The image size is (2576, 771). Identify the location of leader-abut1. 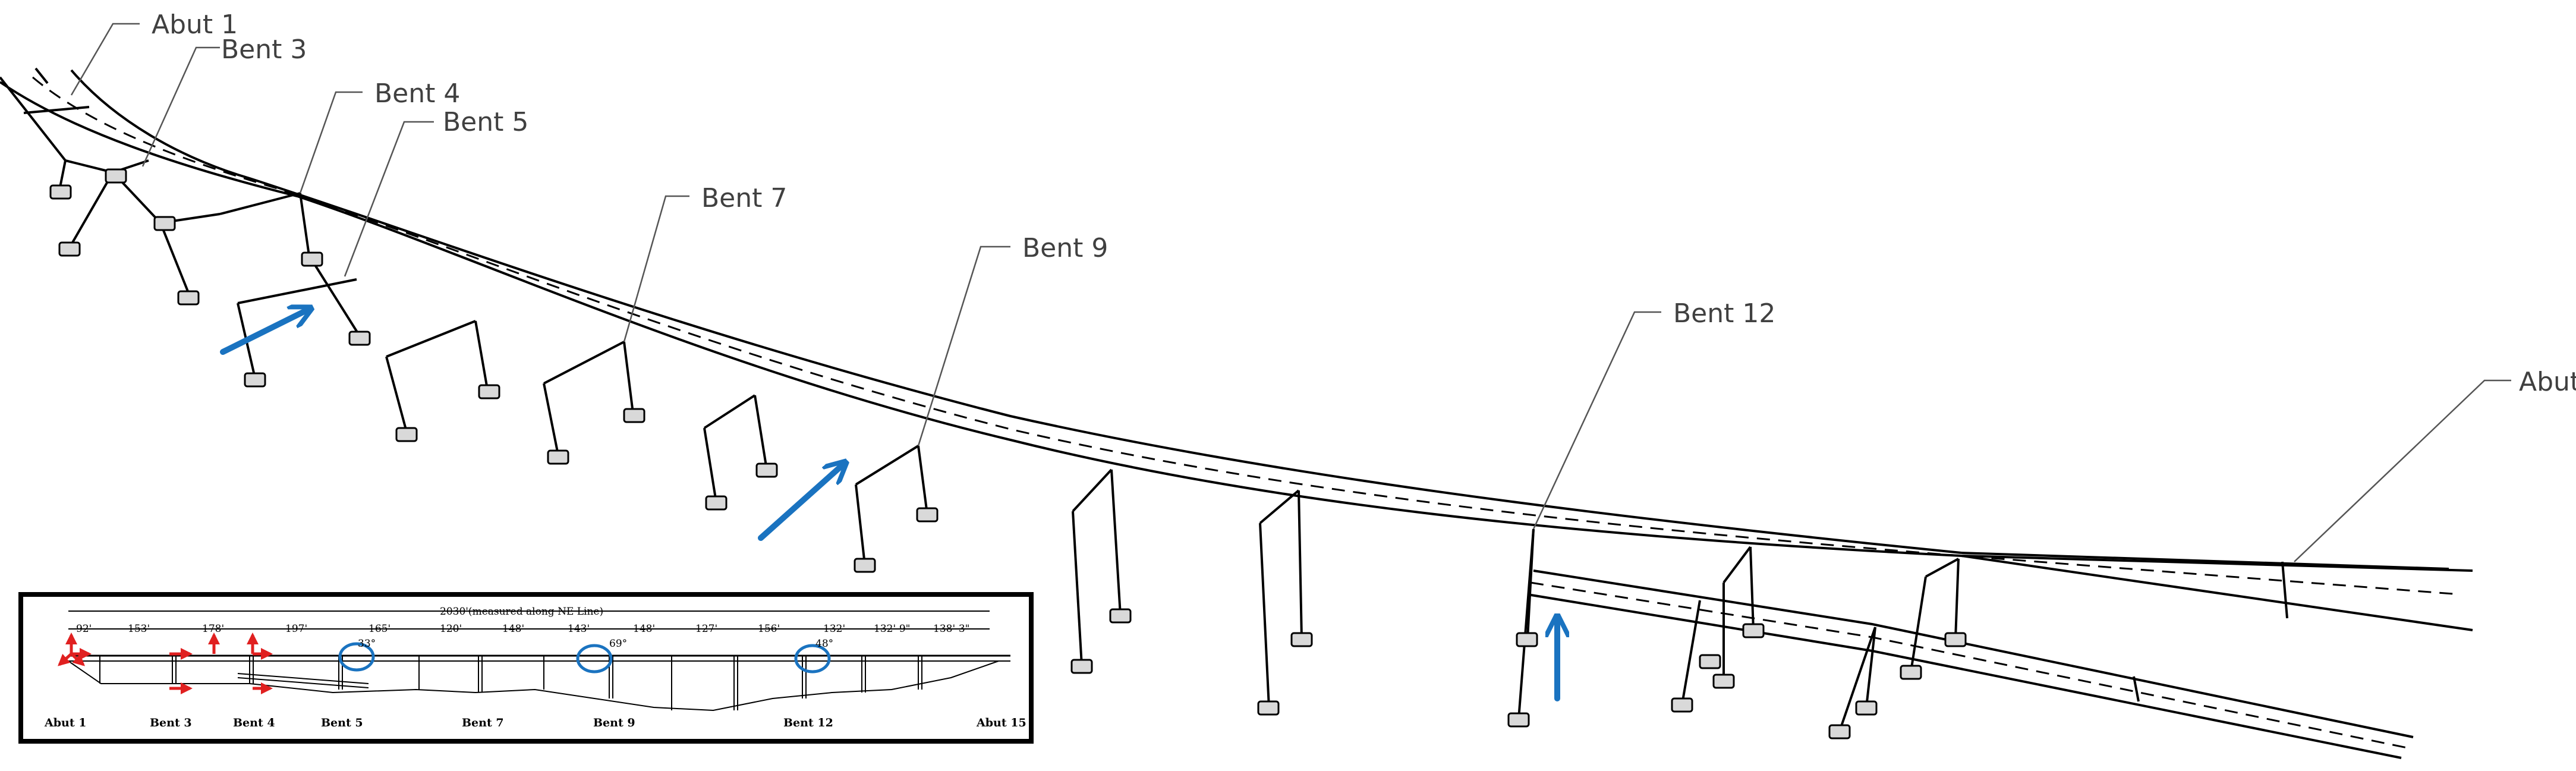
(105, 59).